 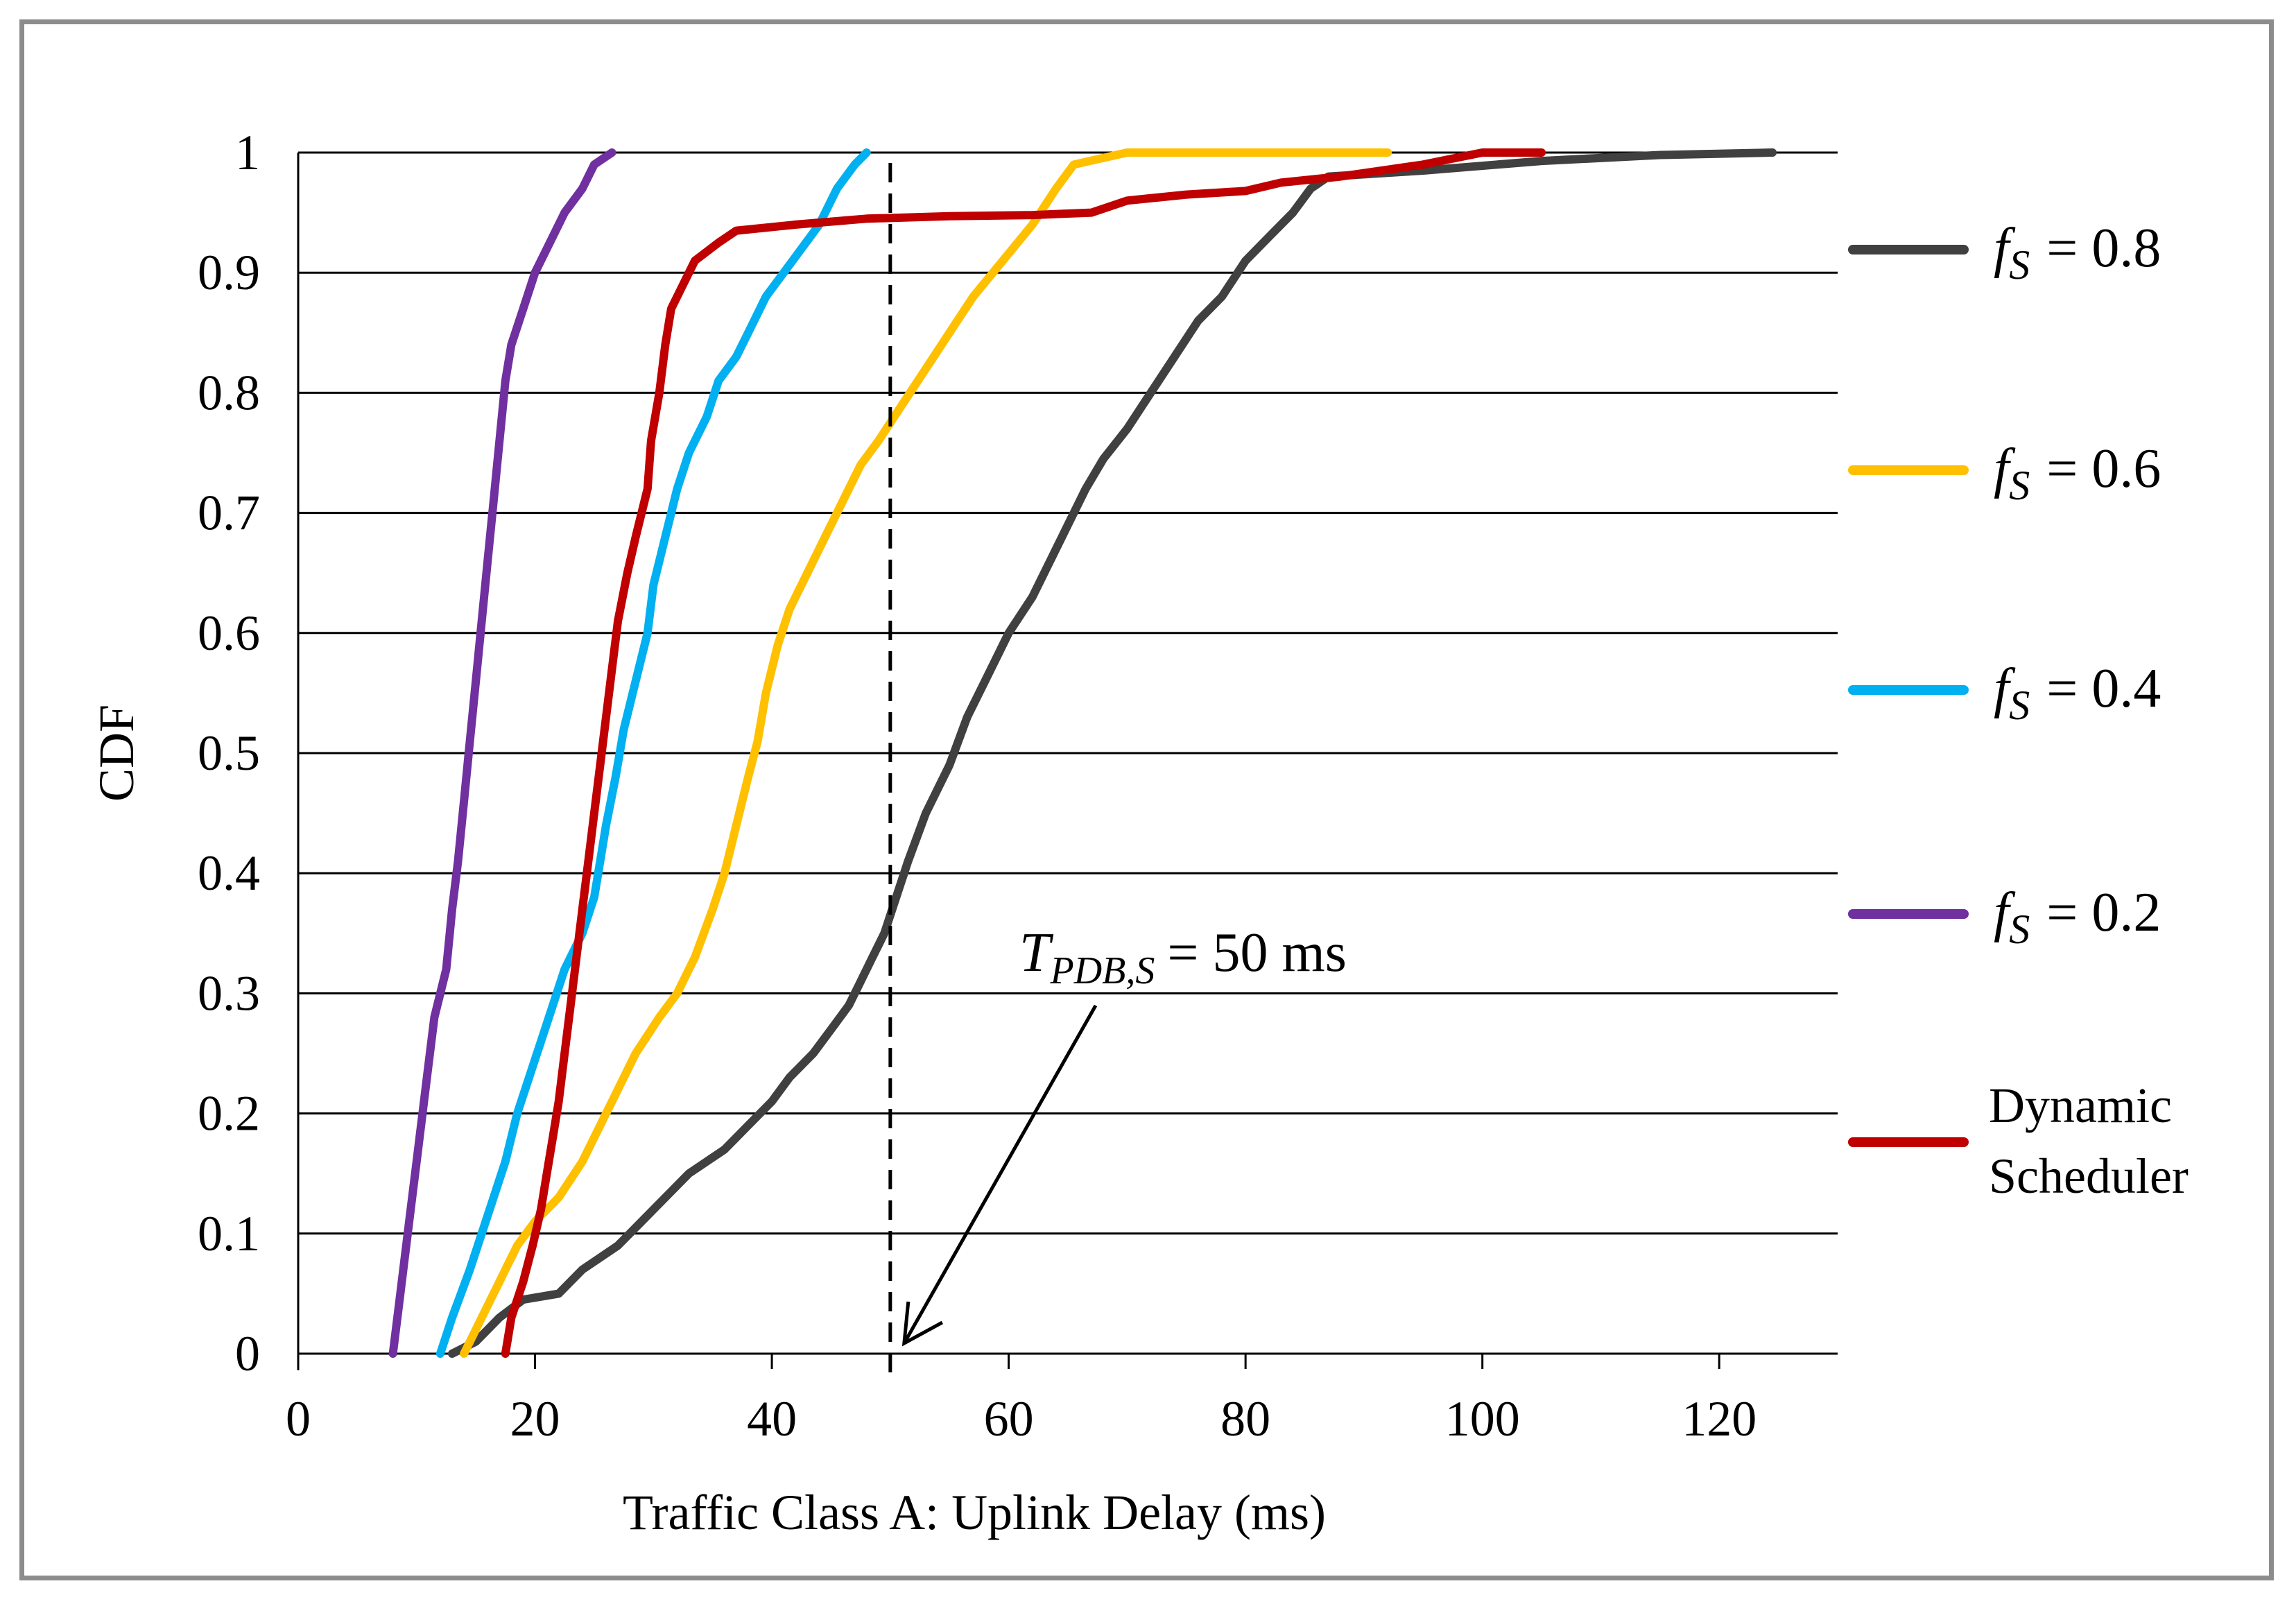 I want to click on y-tick-label: 0.3, so click(x=229, y=993).